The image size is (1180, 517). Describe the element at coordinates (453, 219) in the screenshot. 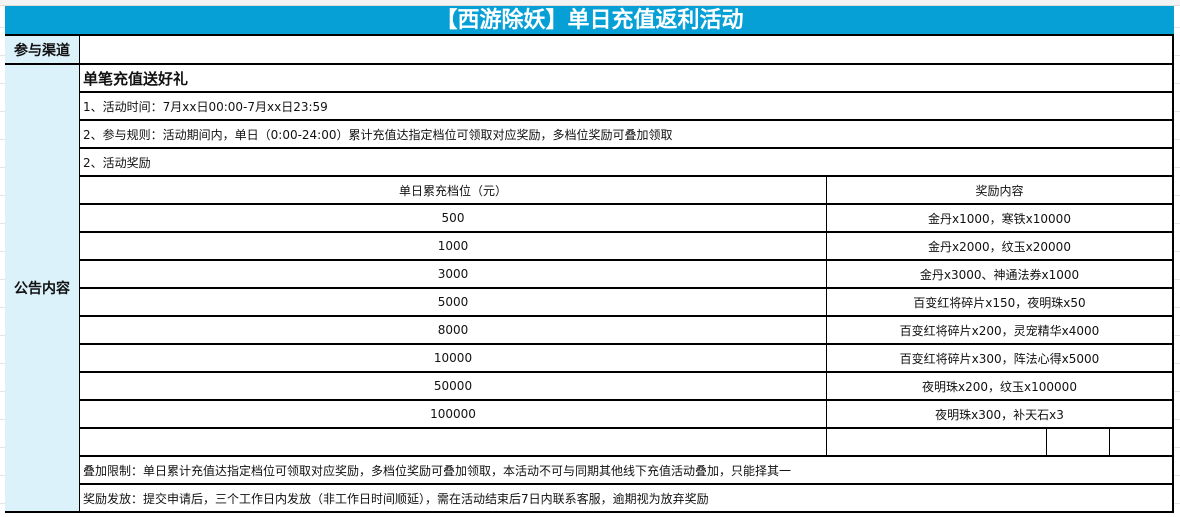

I see `table-cell-tier: 500` at that location.